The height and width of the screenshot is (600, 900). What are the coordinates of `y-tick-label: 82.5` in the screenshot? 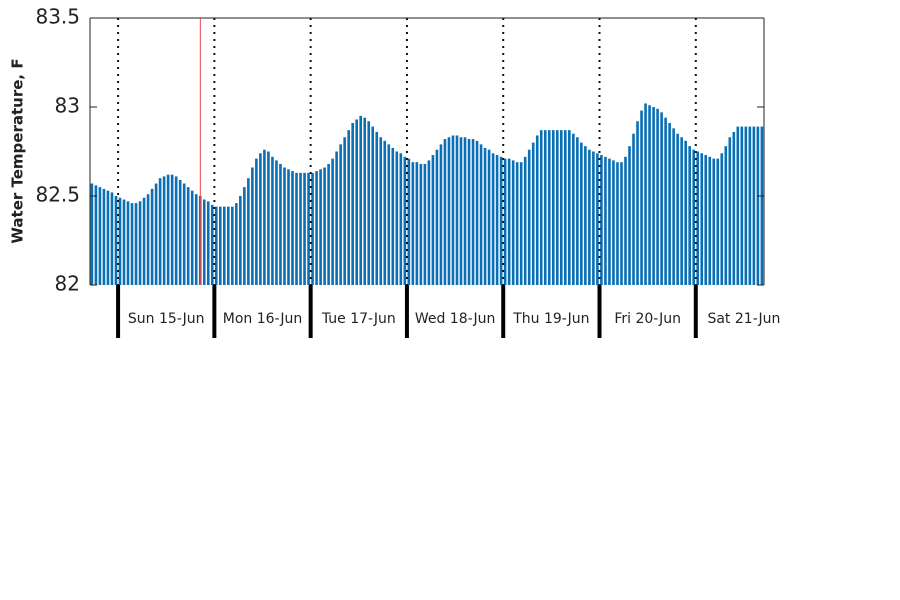 It's located at (57, 195).